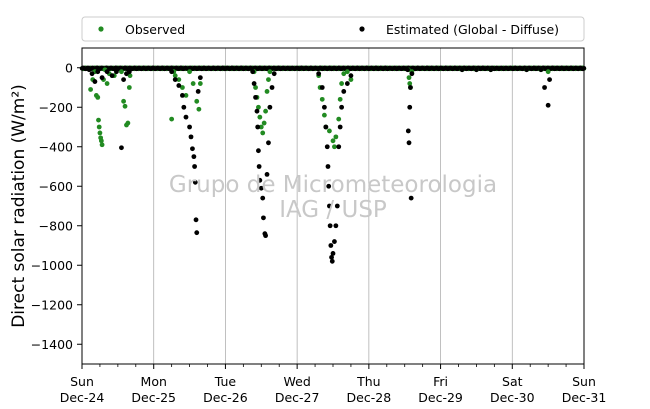  What do you see at coordinates (225, 381) in the screenshot?
I see `x-tick-label-day: Tue` at bounding box center [225, 381].